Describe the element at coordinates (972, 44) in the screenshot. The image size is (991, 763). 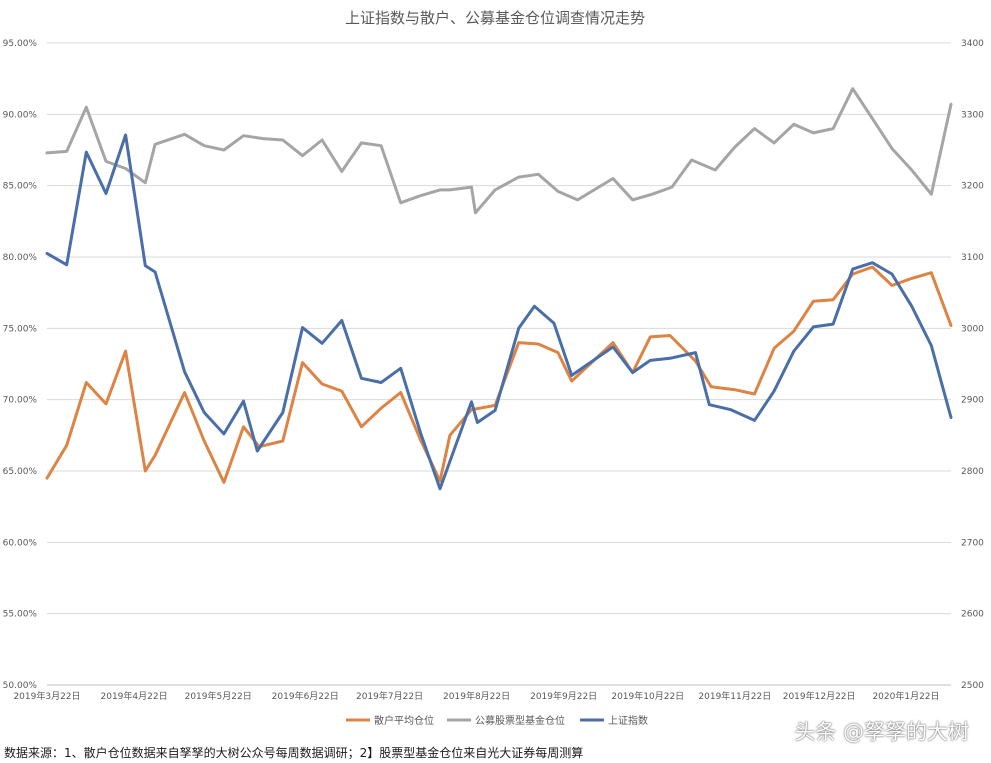
I see `y-right-tick-label: 3400` at that location.